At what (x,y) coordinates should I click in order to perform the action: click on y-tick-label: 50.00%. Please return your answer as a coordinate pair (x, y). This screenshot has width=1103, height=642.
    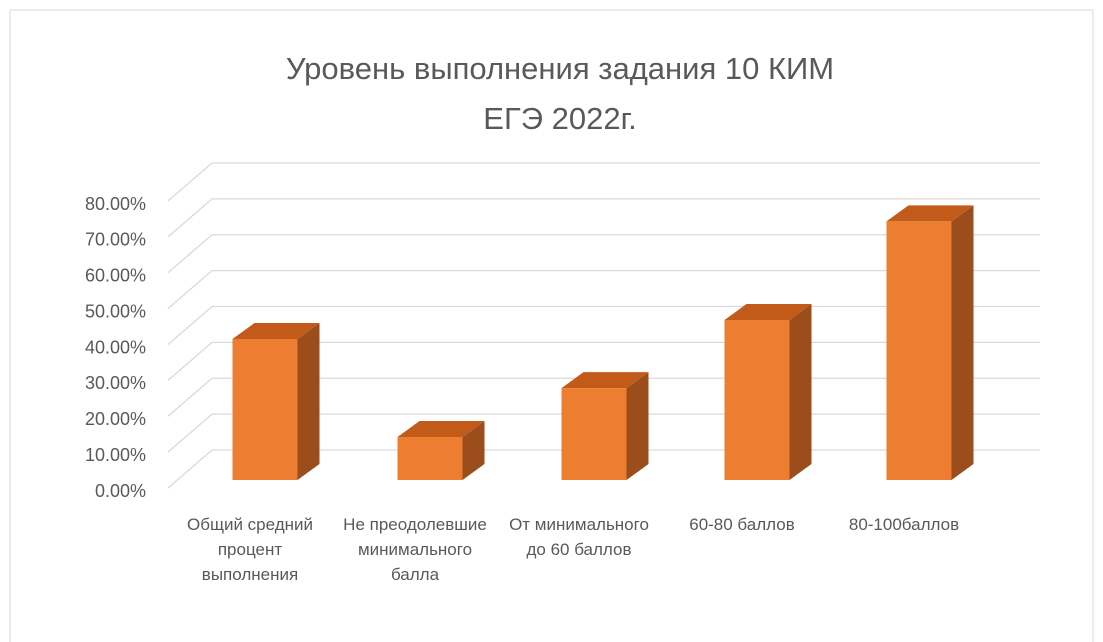
    Looking at the image, I should click on (115, 311).